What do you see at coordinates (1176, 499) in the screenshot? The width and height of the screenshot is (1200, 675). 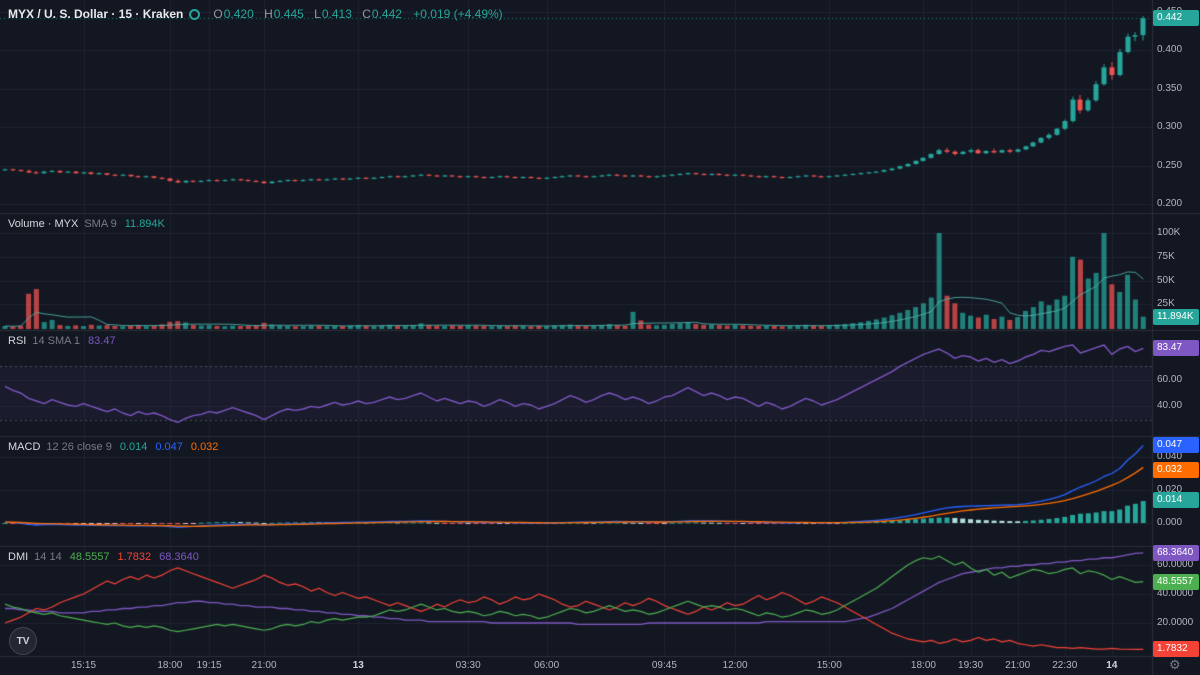 I see `macd-hist-badge: 0.014` at bounding box center [1176, 499].